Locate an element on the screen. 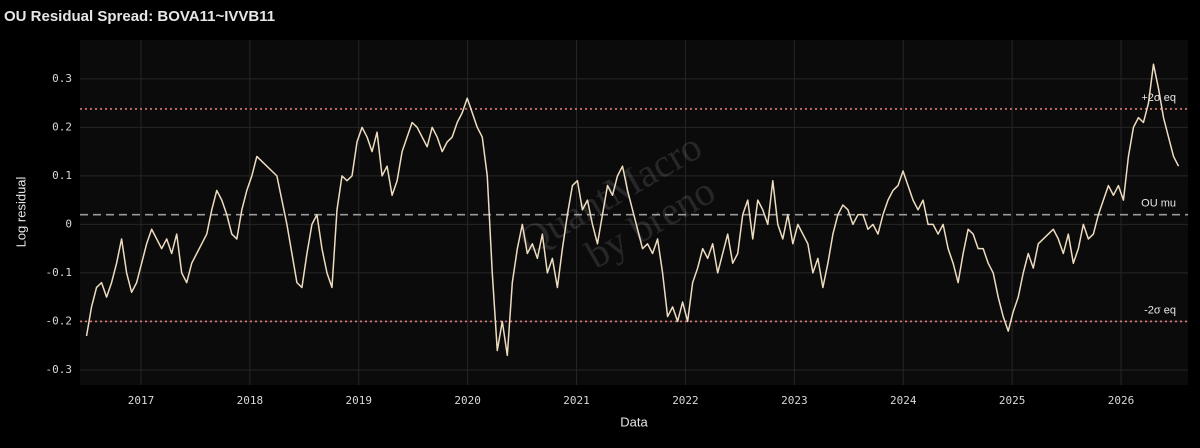 Image resolution: width=1200 pixels, height=448 pixels. y-axis-label: Log residual is located at coordinates (20, 211).